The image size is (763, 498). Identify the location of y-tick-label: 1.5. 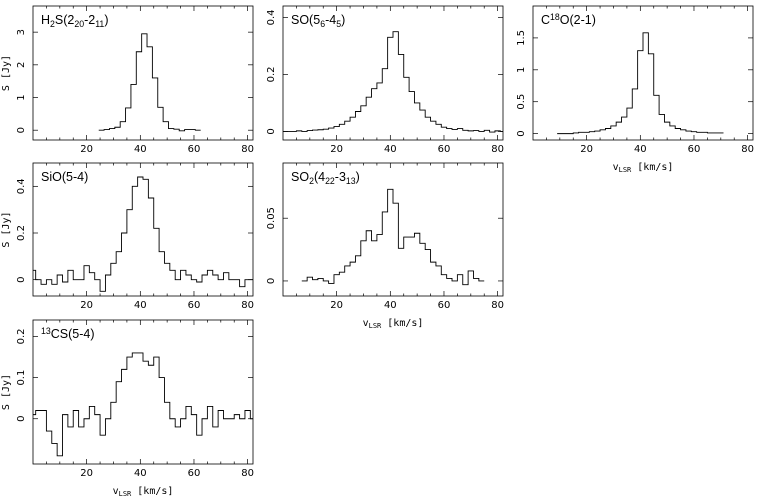
(521, 38).